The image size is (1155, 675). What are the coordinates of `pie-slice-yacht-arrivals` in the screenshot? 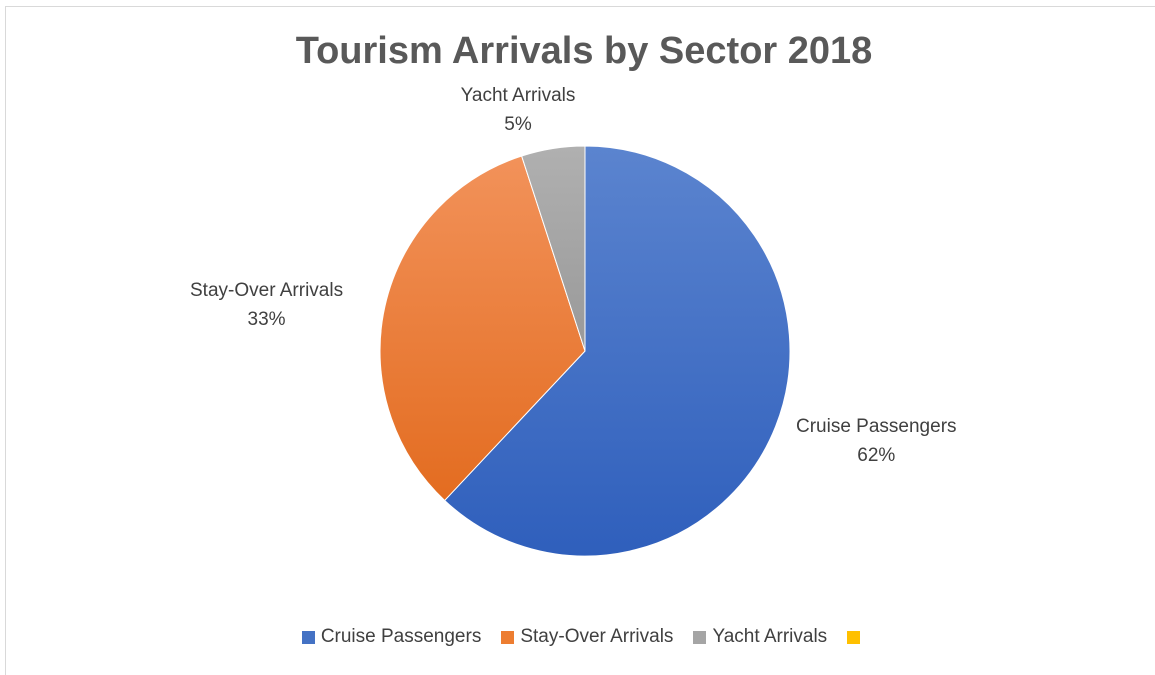 It's located at (553, 248).